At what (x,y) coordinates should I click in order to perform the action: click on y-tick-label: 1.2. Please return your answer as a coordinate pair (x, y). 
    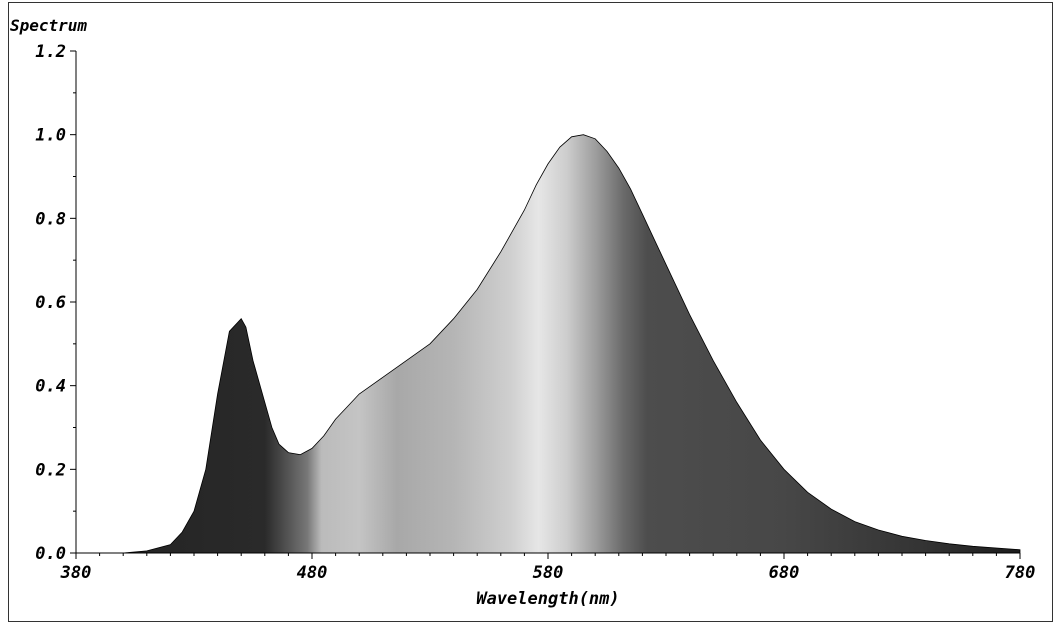
    Looking at the image, I should click on (50, 52).